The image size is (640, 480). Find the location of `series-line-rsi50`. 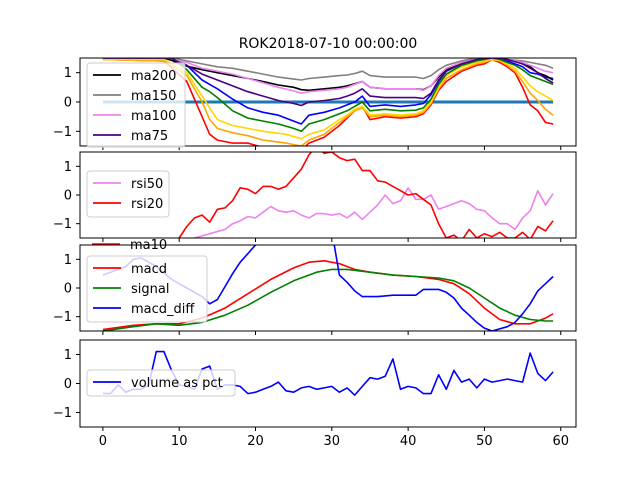

series-line-rsi50 is located at coordinates (371, 212).